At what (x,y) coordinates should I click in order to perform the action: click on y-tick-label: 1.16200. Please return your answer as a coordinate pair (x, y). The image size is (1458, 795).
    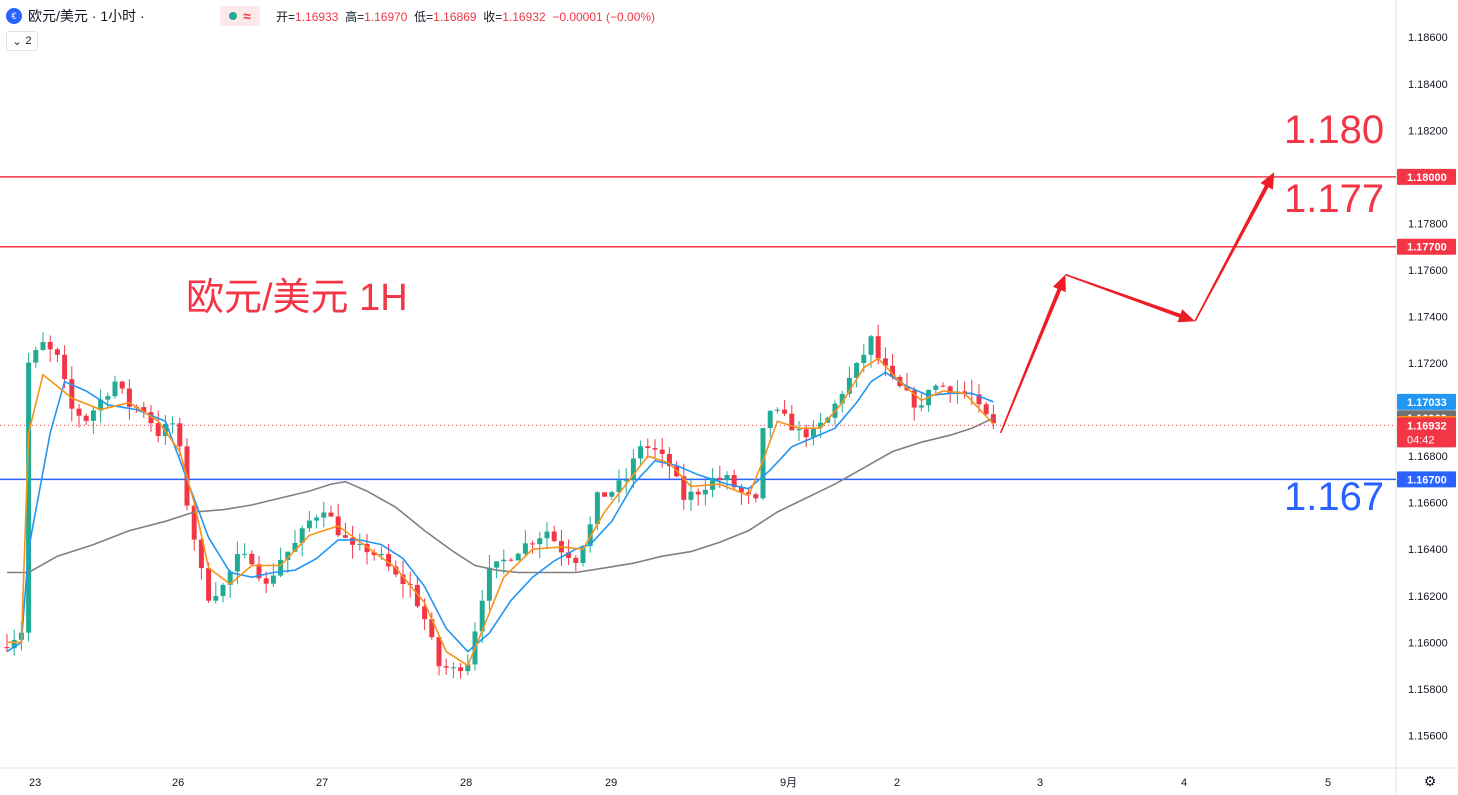
    Looking at the image, I should click on (1428, 597).